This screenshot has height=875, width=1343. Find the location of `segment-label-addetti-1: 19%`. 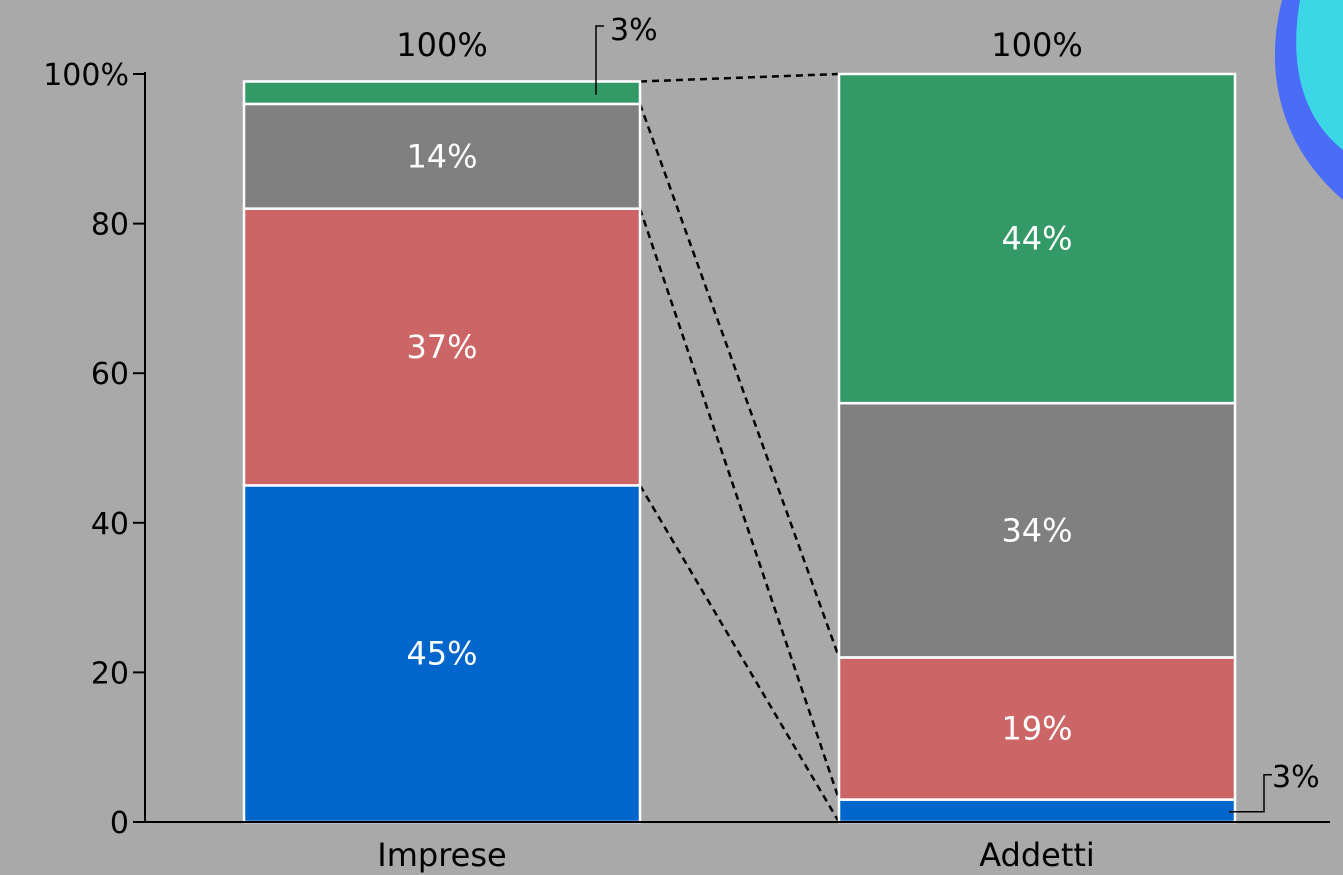

segment-label-addetti-1: 19% is located at coordinates (1036, 729).